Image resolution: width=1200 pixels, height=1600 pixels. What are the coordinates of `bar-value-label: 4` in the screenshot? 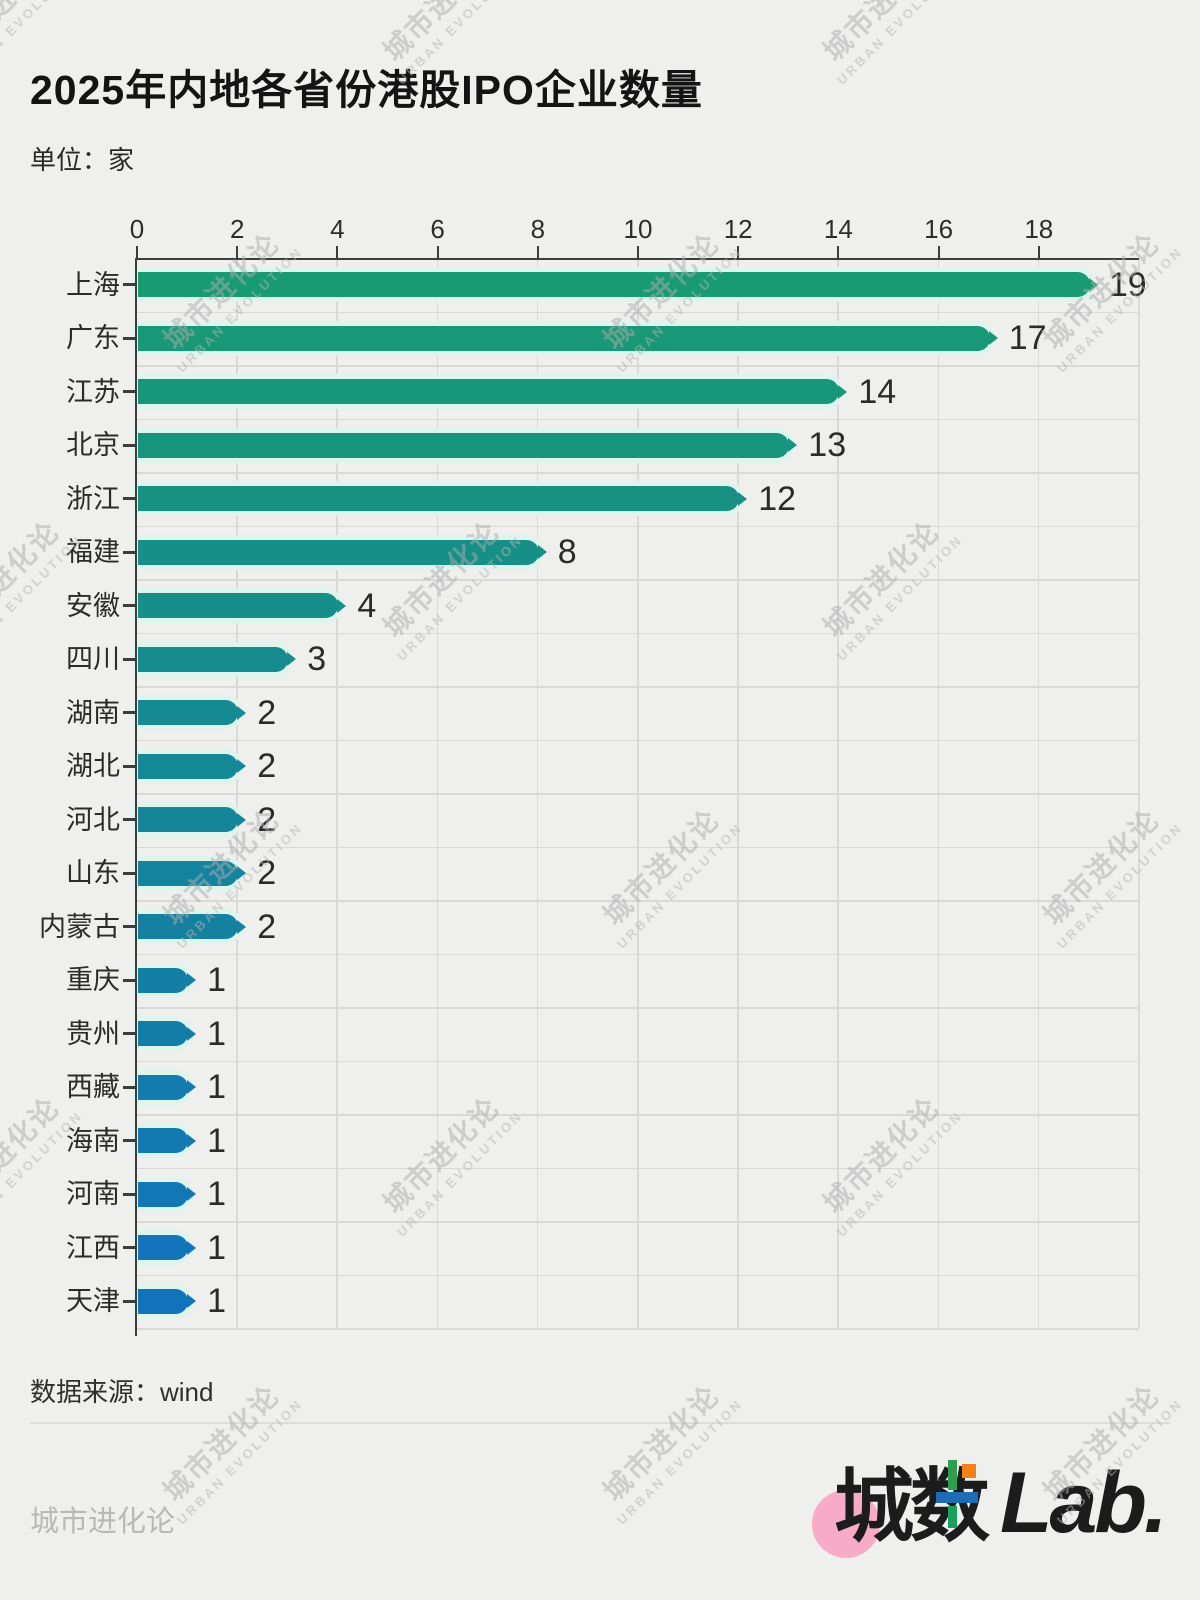 It's located at (367, 605).